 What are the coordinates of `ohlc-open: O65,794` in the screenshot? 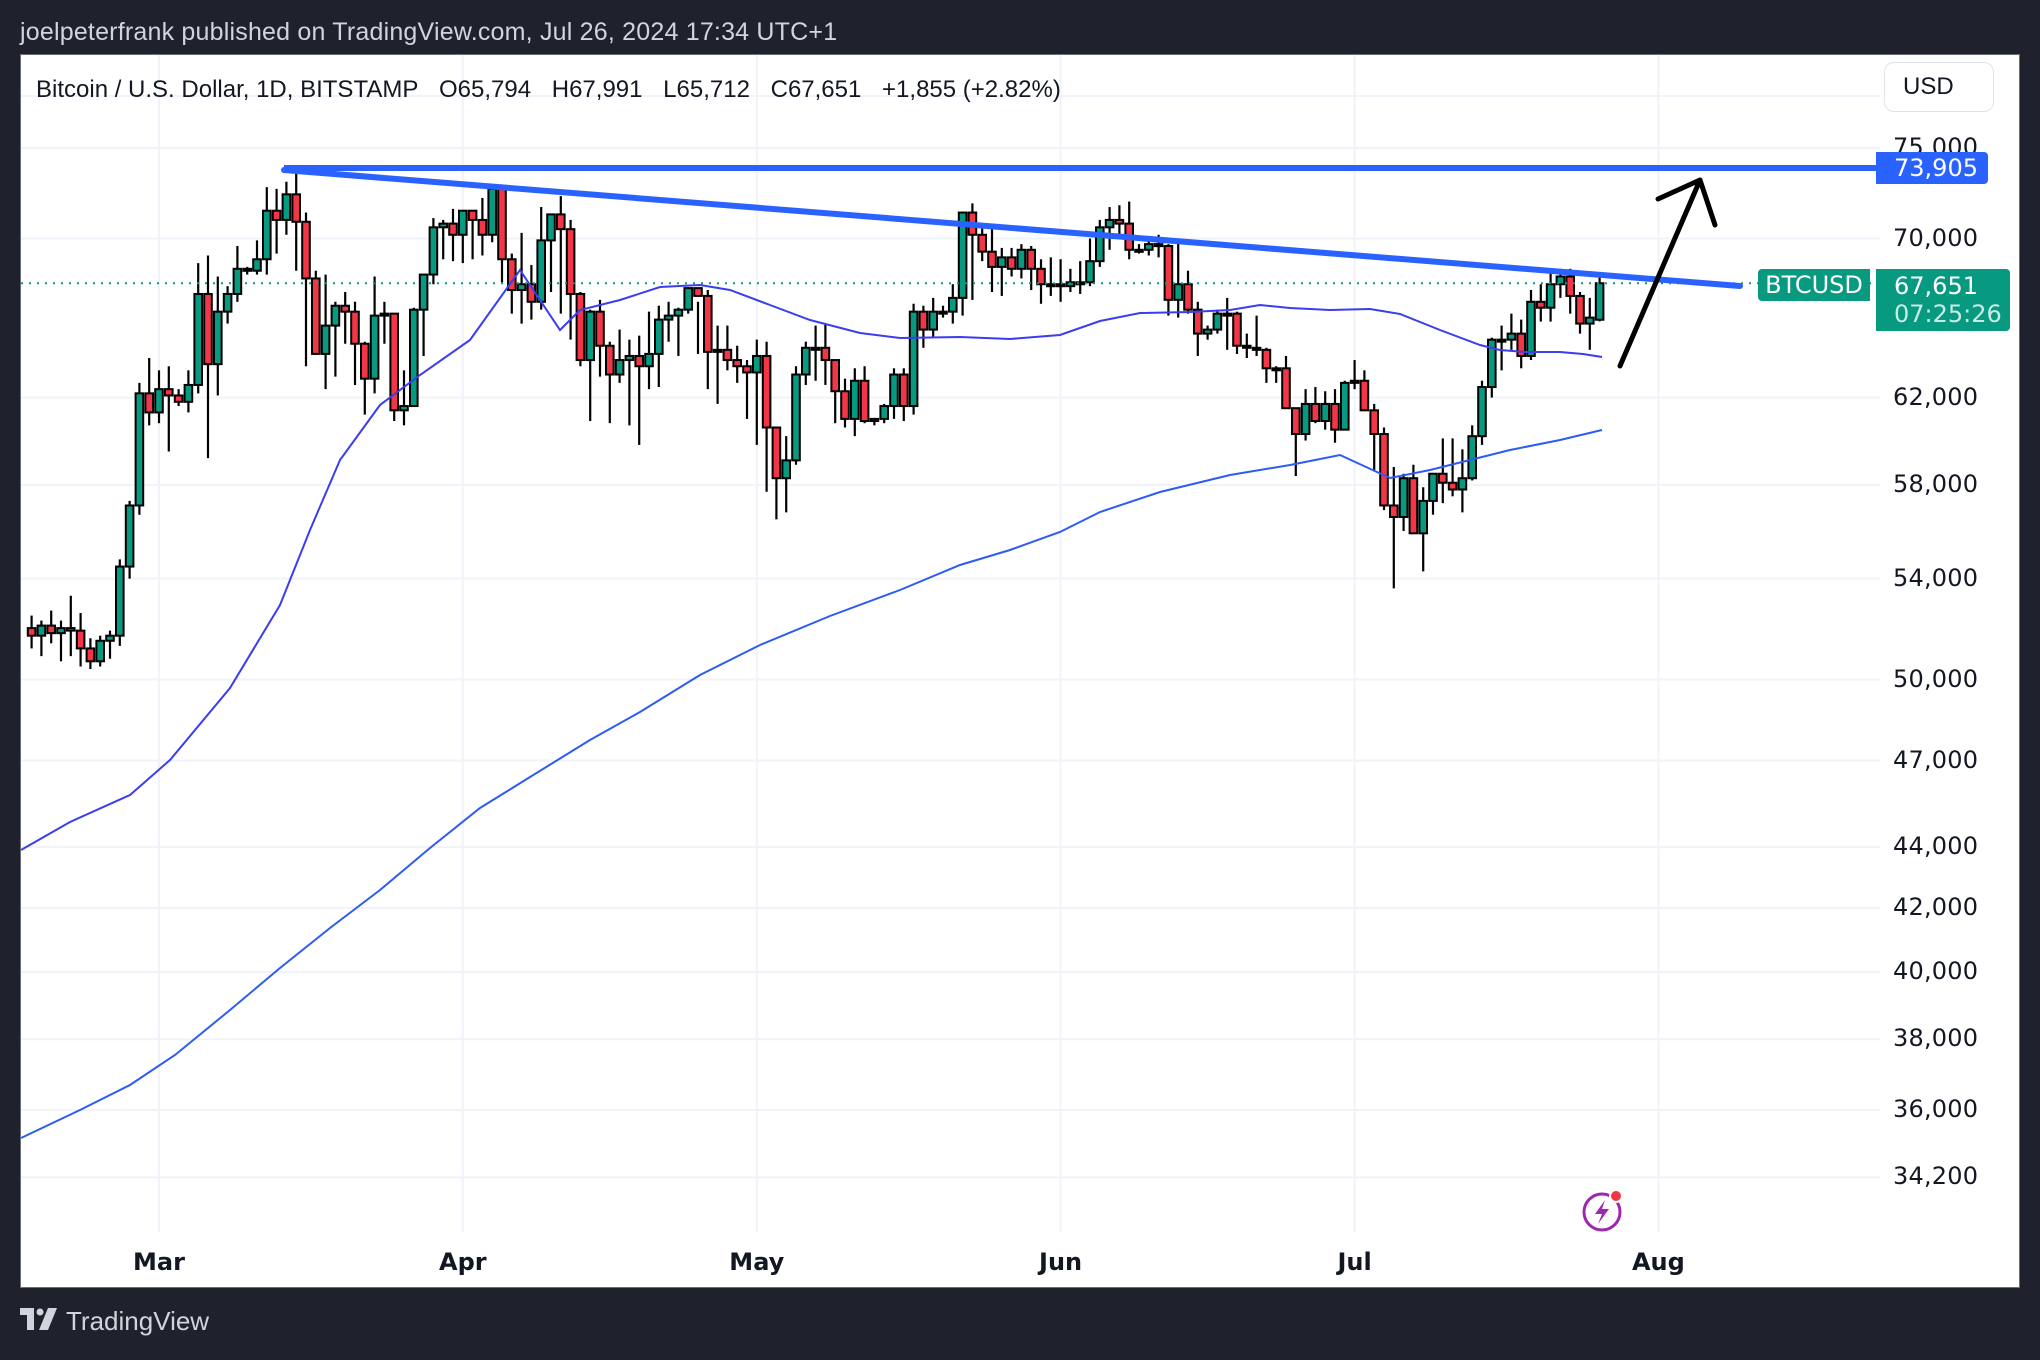 It's located at (485, 89).